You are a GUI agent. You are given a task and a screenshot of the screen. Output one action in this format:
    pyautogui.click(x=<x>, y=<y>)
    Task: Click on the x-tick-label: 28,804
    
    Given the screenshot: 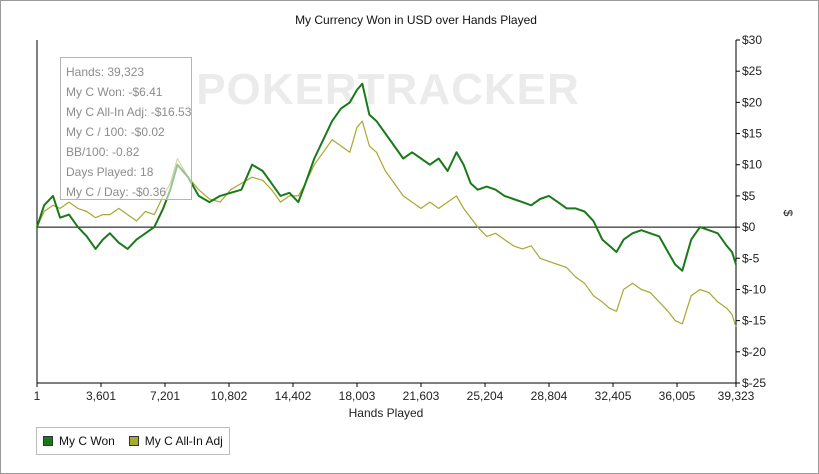 What is the action you would take?
    pyautogui.click(x=549, y=396)
    